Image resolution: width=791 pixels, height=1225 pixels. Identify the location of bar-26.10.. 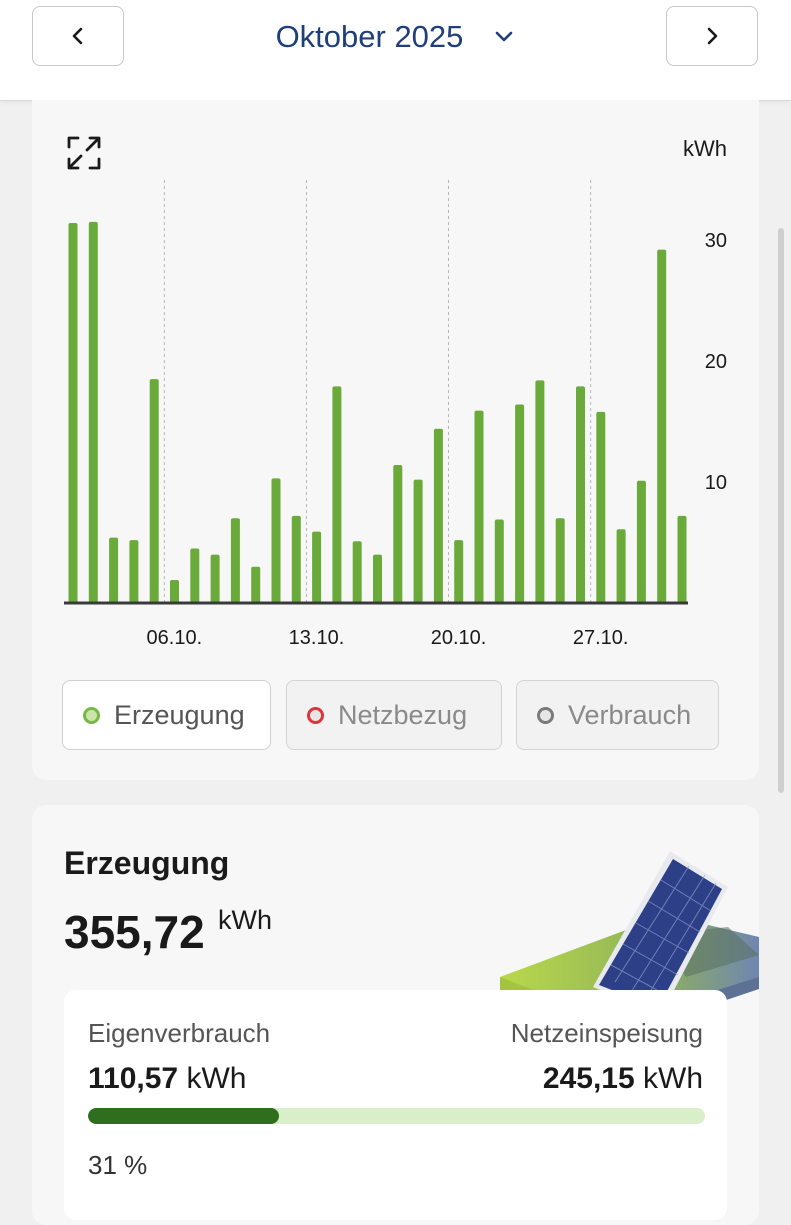
(580, 494).